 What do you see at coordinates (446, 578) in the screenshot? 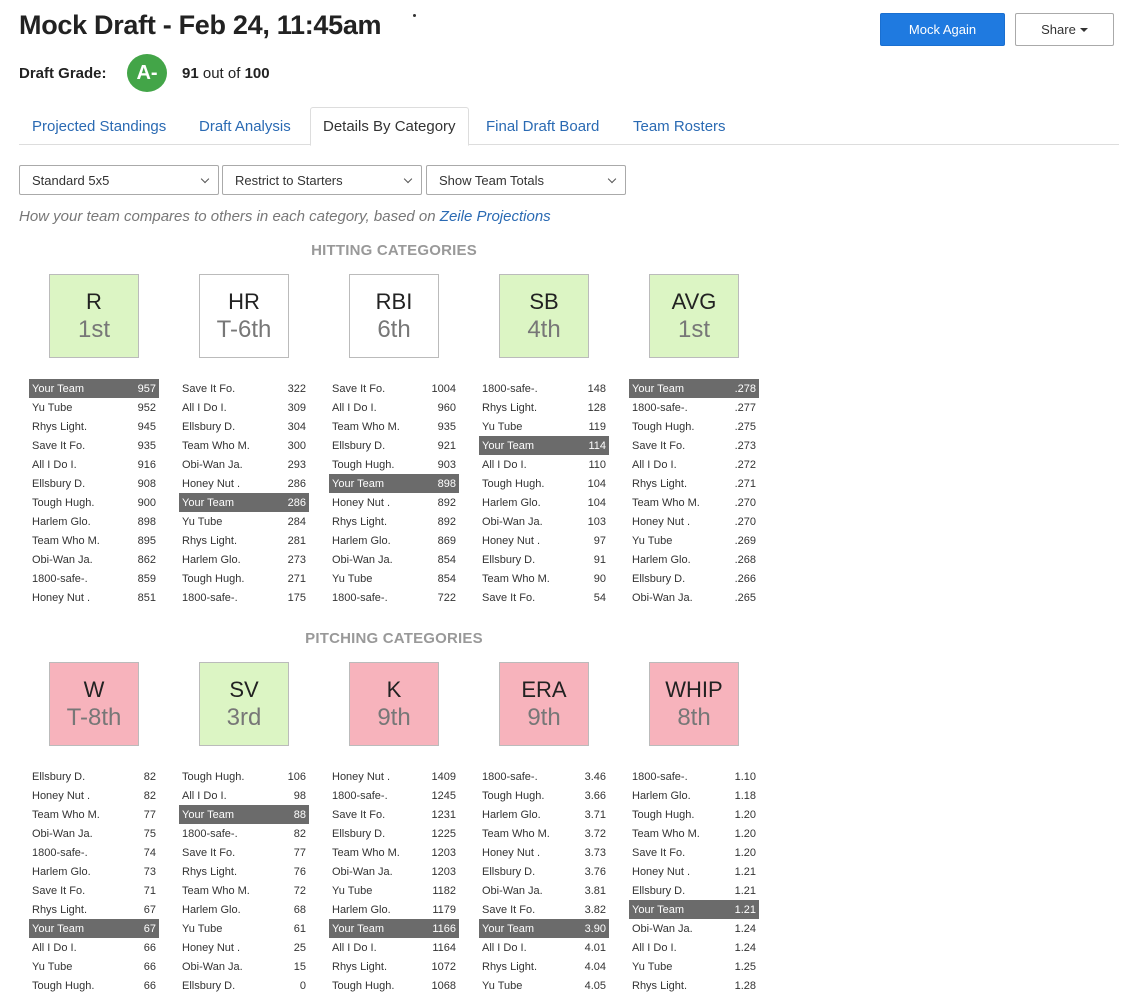
I see `team-value: 854` at bounding box center [446, 578].